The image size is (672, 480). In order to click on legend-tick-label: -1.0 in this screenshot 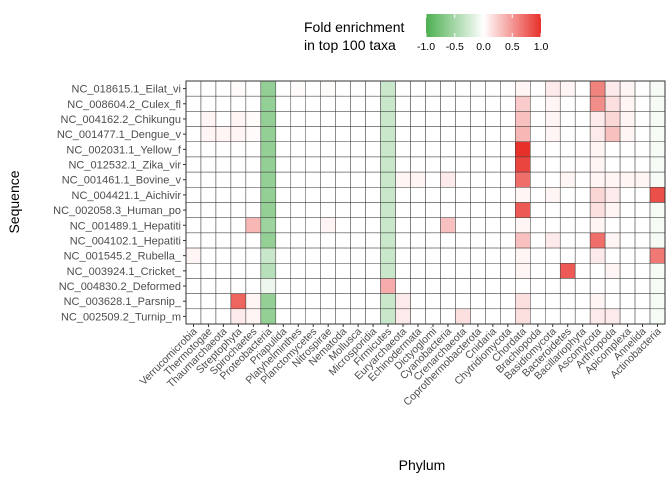, I will do `click(426, 47)`.